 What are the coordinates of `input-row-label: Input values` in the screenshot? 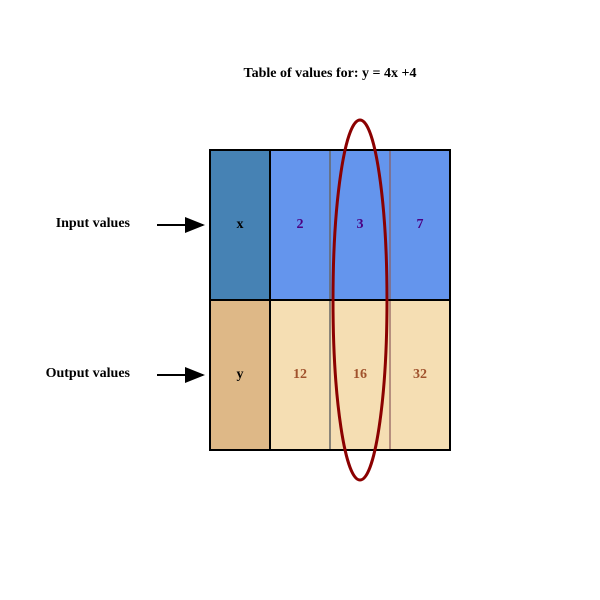 It's located at (92, 223).